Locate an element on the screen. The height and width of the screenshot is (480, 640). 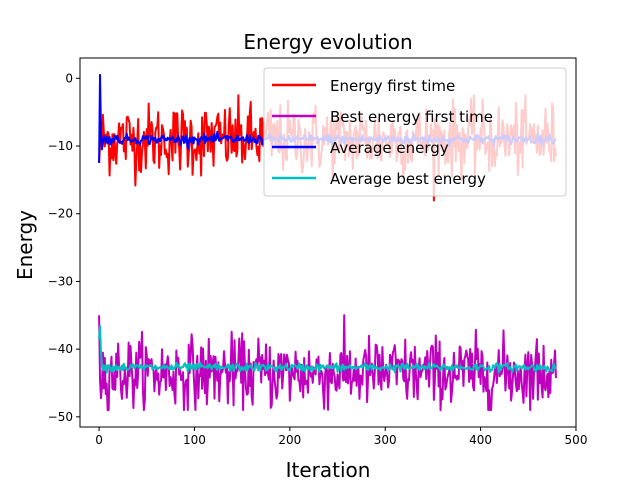
x-tick-label: 100 is located at coordinates (194, 440).